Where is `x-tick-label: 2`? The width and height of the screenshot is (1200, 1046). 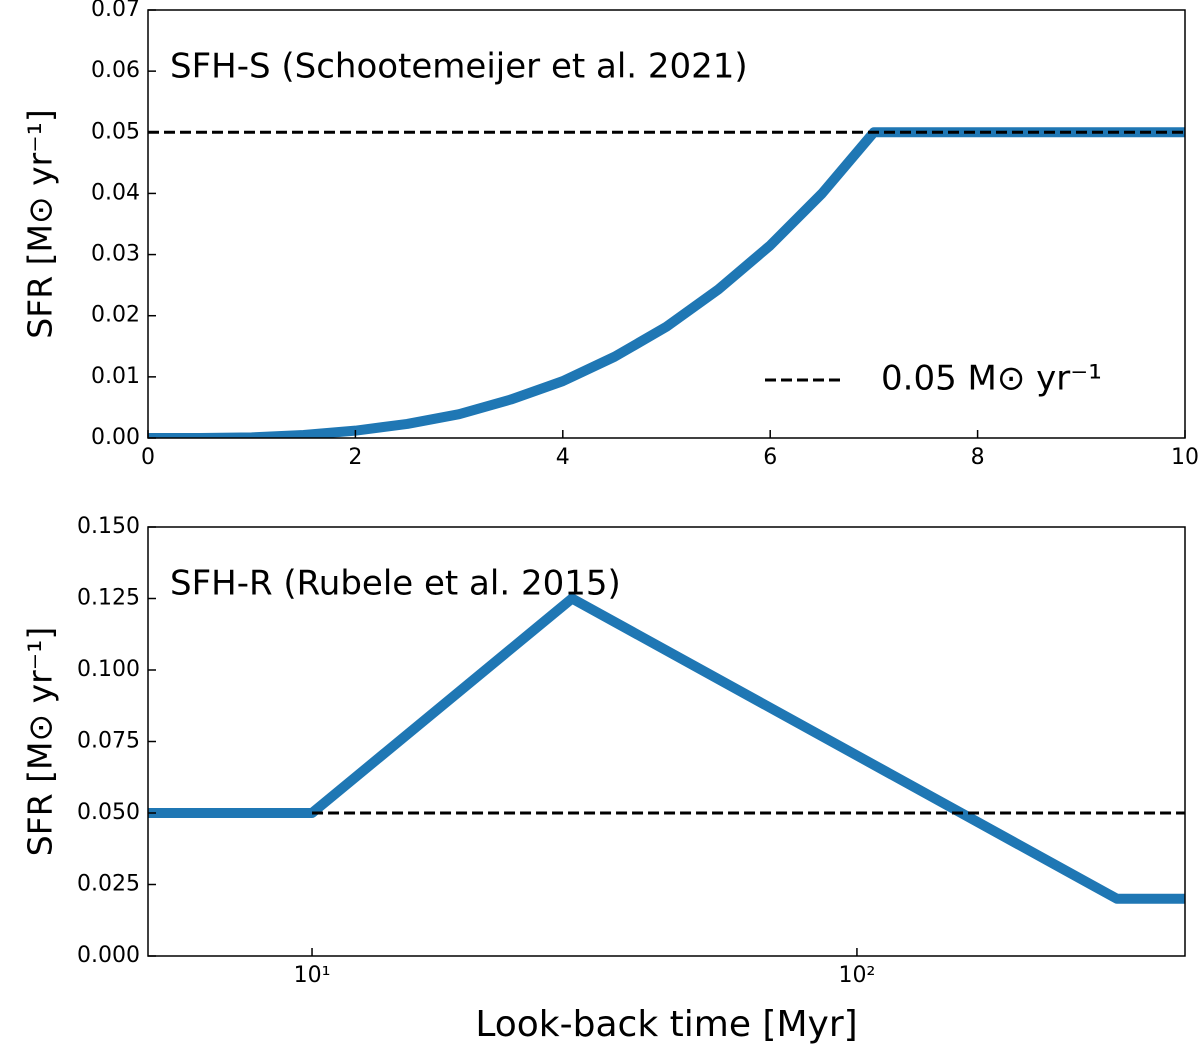
x-tick-label: 2 is located at coordinates (355, 457).